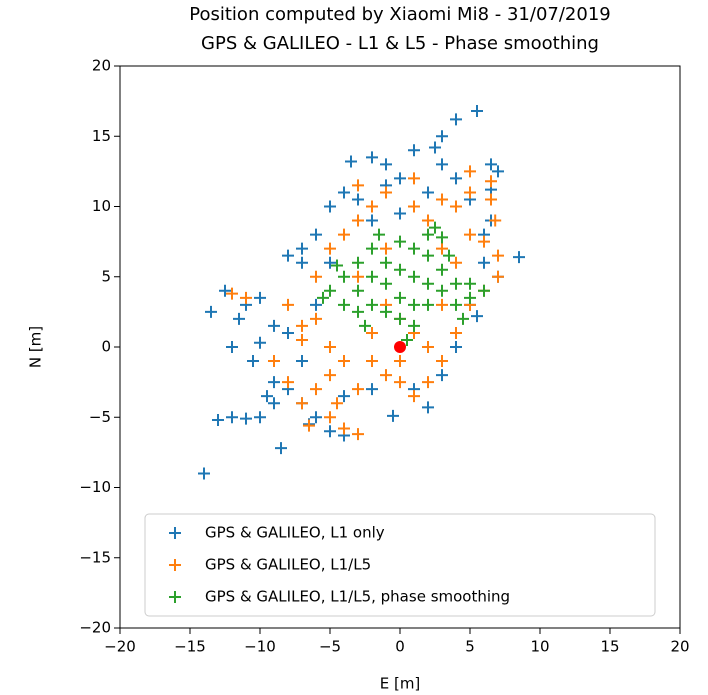 The width and height of the screenshot is (708, 695). Describe the element at coordinates (100, 417) in the screenshot. I see `y-tick-label: −5` at that location.